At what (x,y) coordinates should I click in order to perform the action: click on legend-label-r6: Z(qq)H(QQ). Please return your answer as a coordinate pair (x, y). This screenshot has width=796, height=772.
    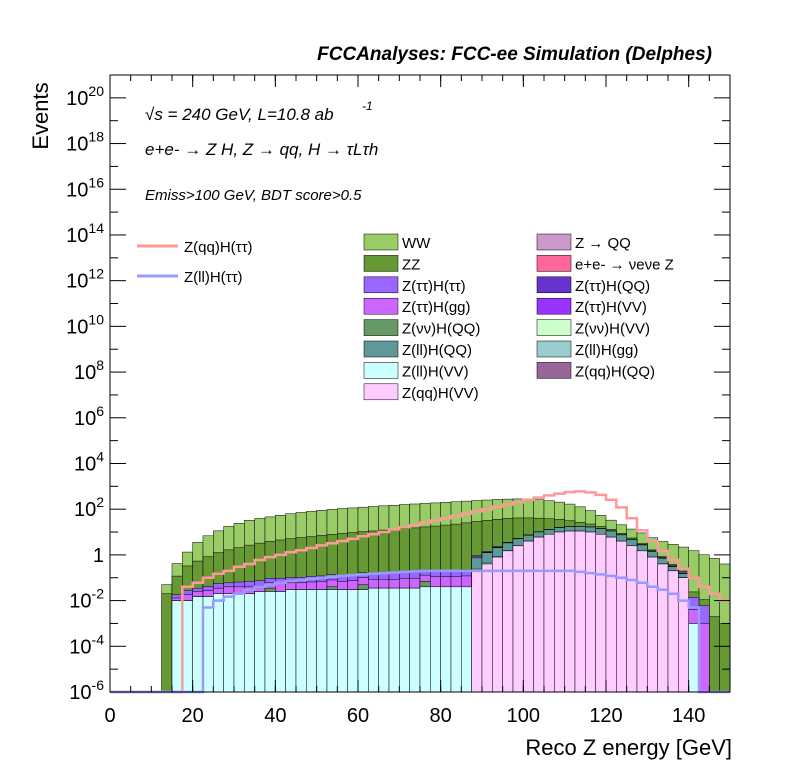
    Looking at the image, I should click on (615, 371).